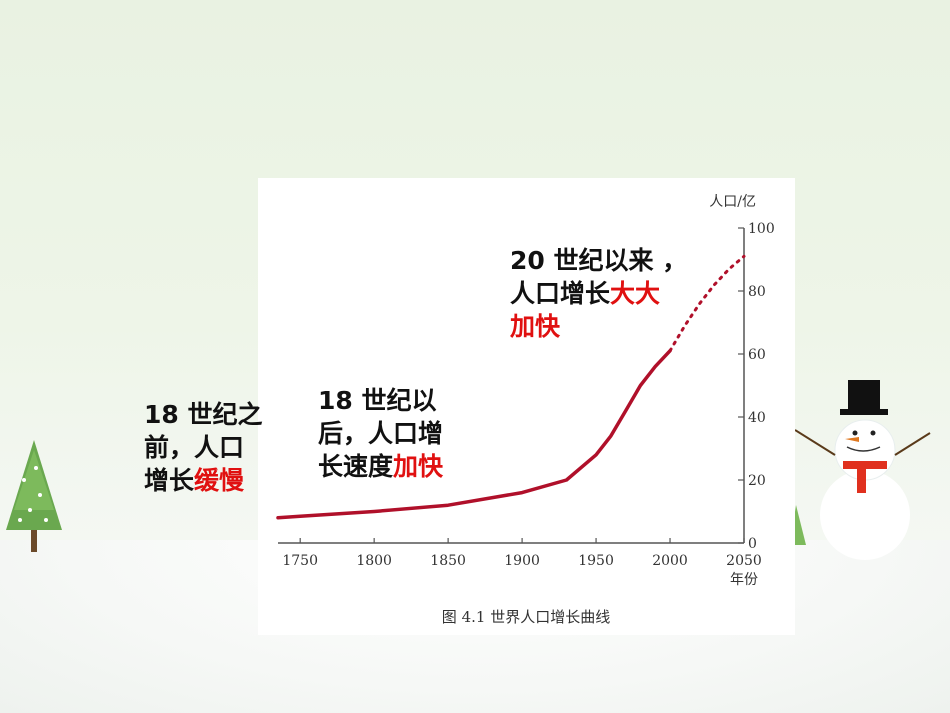 Image resolution: width=950 pixels, height=713 pixels. What do you see at coordinates (300, 561) in the screenshot?
I see `x-tick-label: 1750` at bounding box center [300, 561].